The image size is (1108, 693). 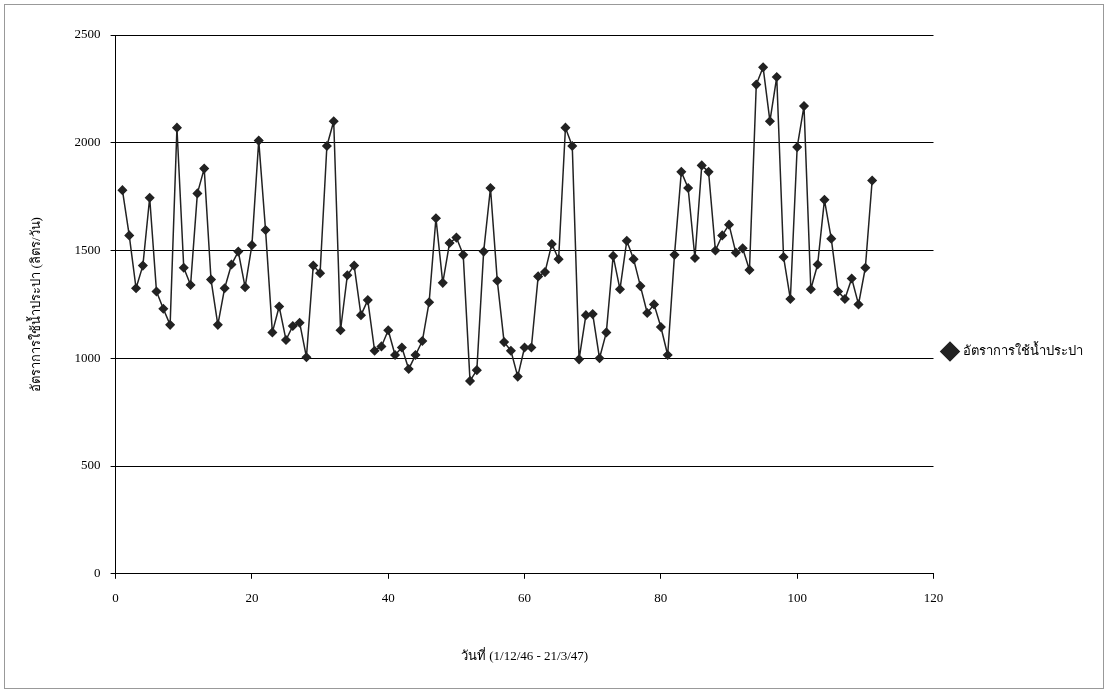 What do you see at coordinates (87, 142) in the screenshot?
I see `y-tick-label: 2000` at bounding box center [87, 142].